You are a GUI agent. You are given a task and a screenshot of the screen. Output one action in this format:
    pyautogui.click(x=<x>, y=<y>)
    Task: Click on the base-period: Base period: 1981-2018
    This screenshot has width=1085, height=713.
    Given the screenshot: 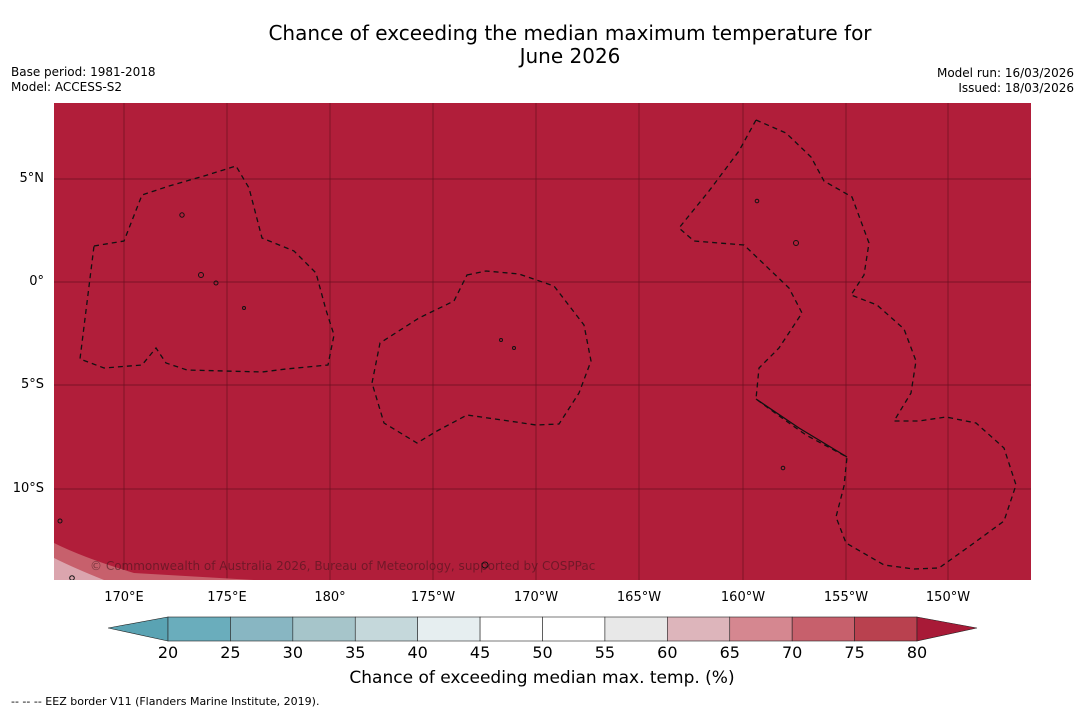 What is the action you would take?
    pyautogui.click(x=83, y=72)
    